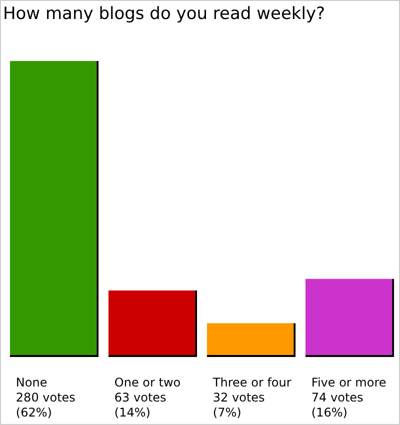 This screenshot has height=425, width=400. What do you see at coordinates (238, 405) in the screenshot?
I see `data-label: 32 votes (7%)` at bounding box center [238, 405].